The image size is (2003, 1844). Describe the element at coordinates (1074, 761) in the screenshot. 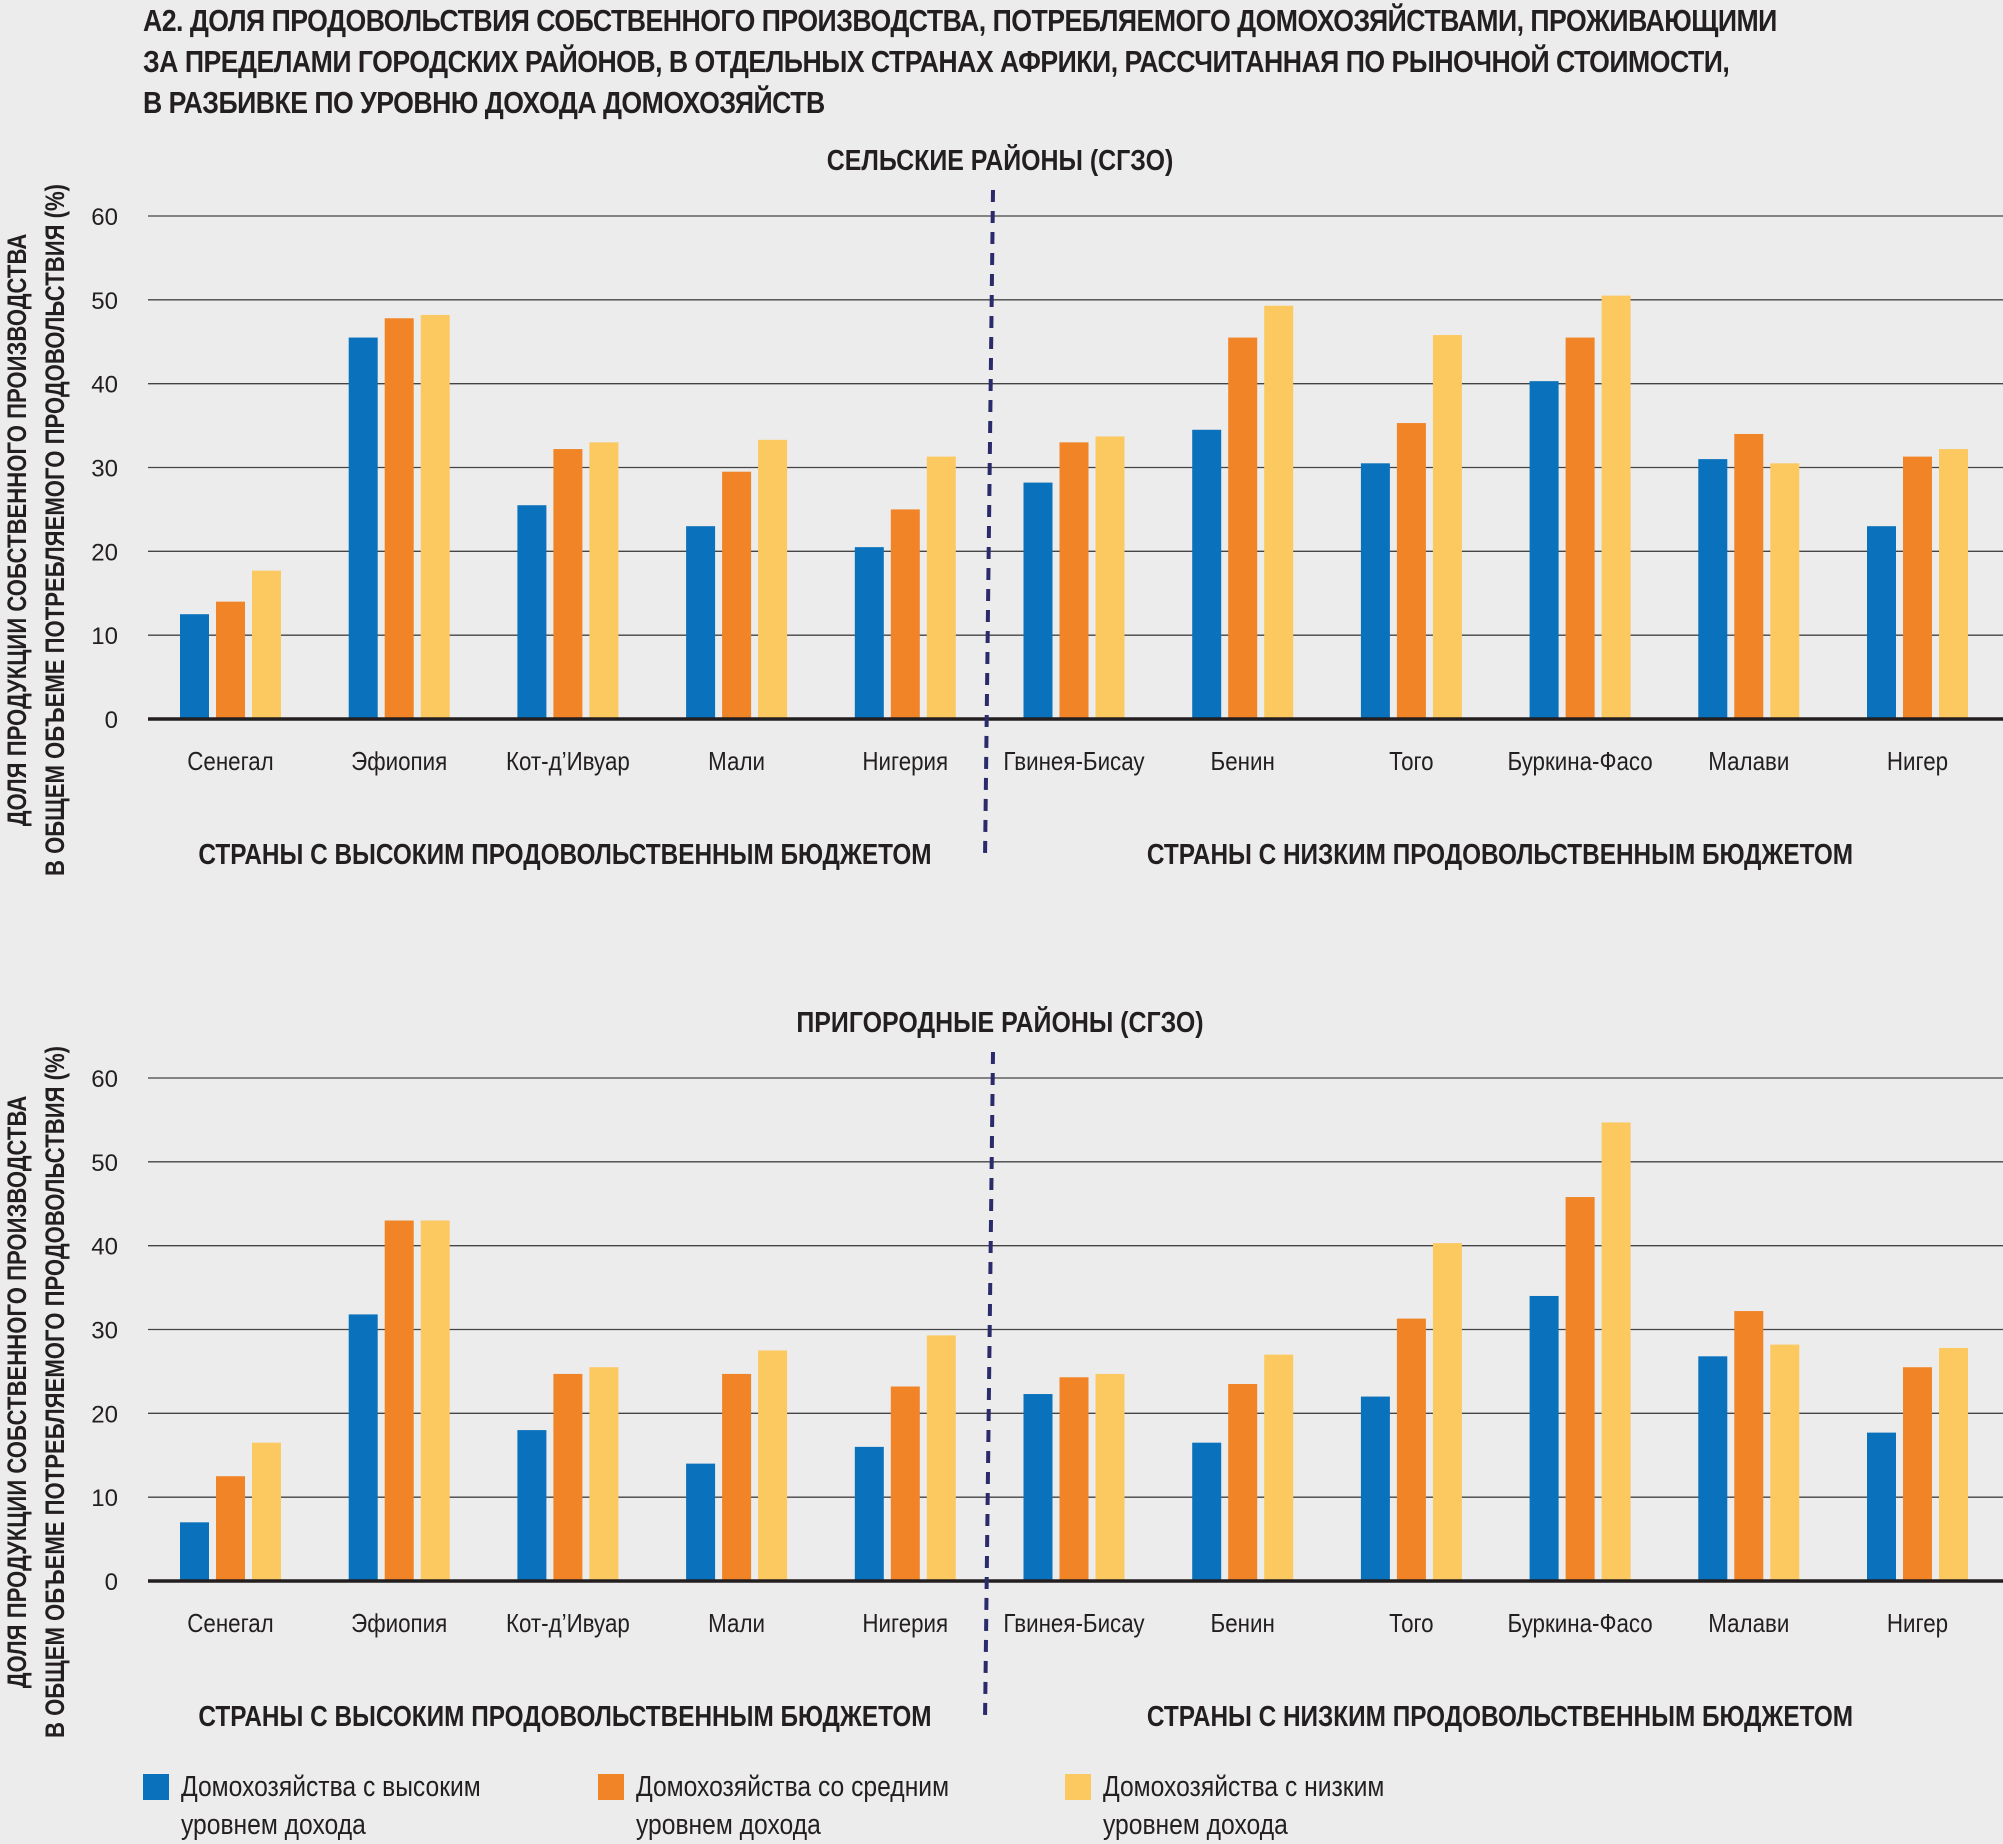

I see `x-category-label: Гвинея-Бисау` at that location.